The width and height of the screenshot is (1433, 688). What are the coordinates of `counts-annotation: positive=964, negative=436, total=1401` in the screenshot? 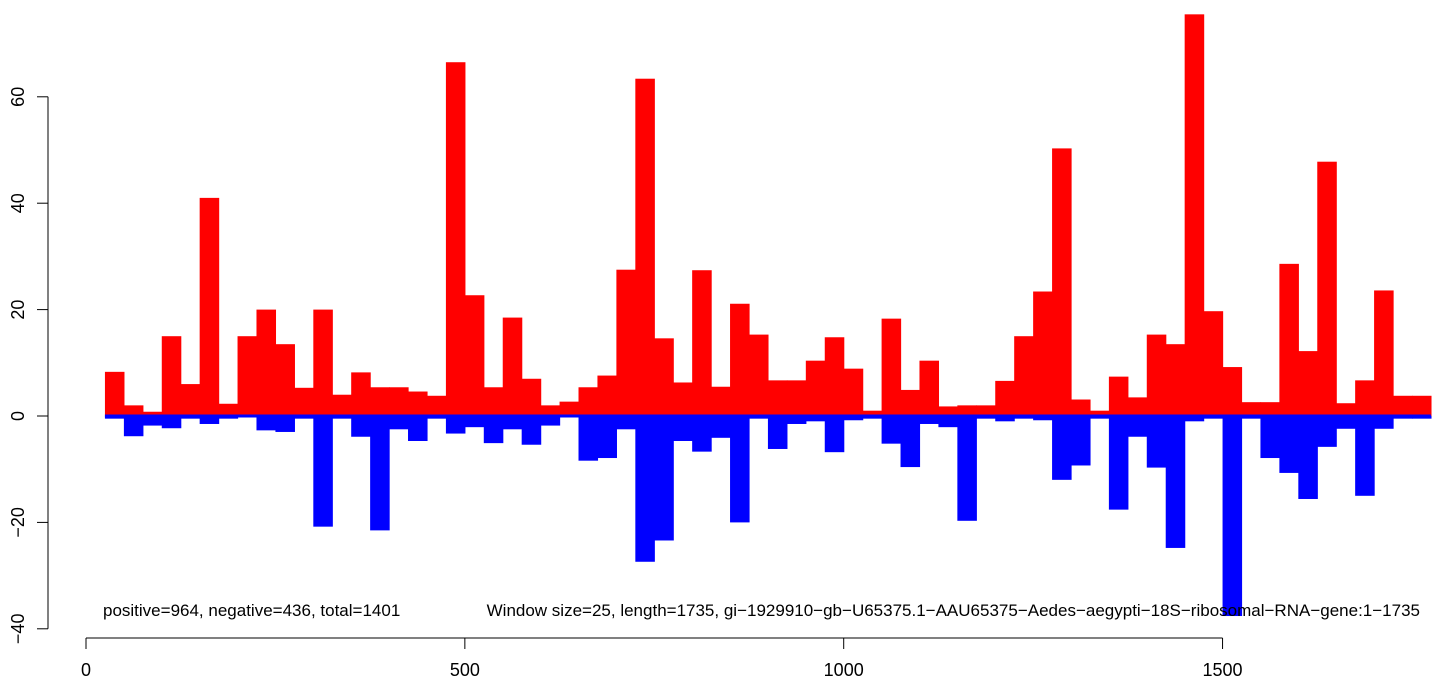 It's located at (251, 610).